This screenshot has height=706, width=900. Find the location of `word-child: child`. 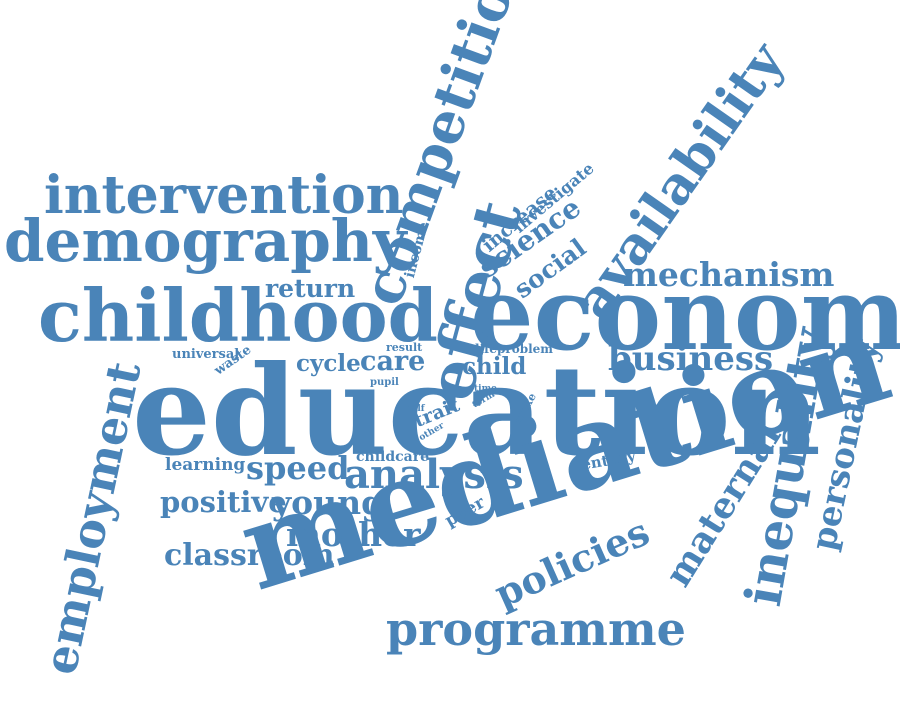

word-child: child is located at coordinates (494, 366).